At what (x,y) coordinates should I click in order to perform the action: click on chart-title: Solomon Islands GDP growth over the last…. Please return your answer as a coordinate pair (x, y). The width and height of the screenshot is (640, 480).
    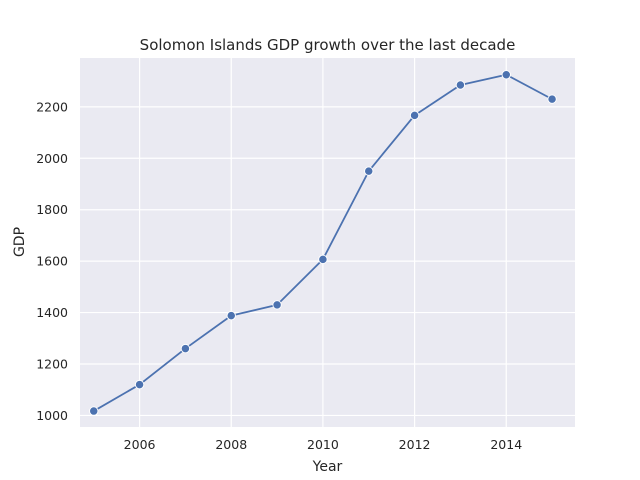
    Looking at the image, I should click on (328, 45).